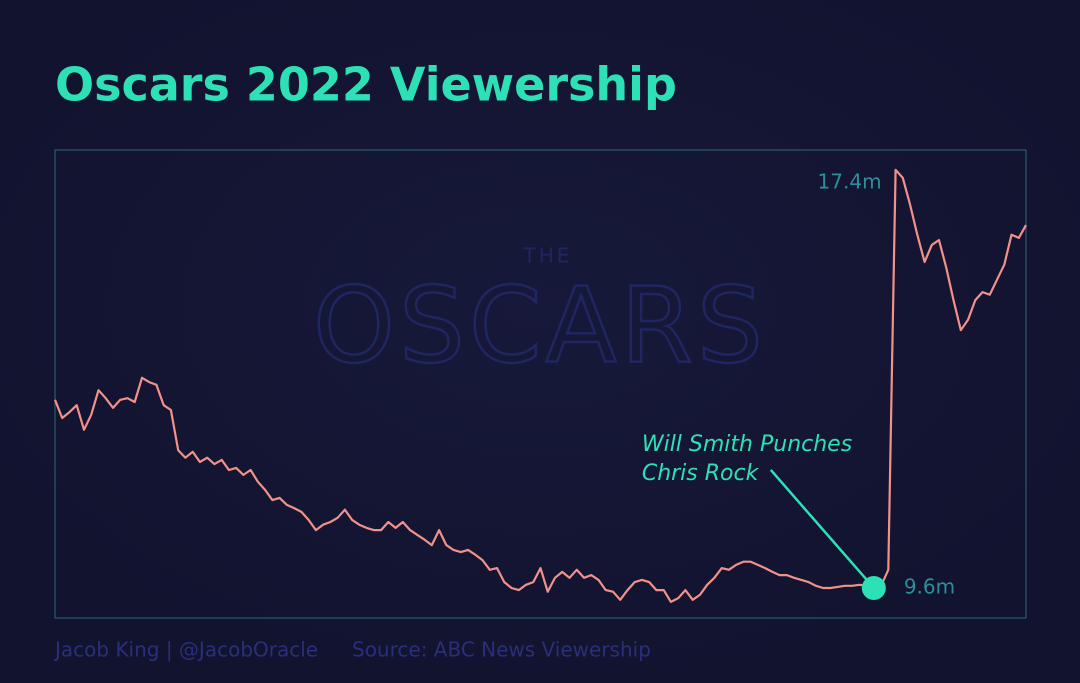  What do you see at coordinates (366, 85) in the screenshot?
I see `chart-title: Oscars 2022 Viewership` at bounding box center [366, 85].